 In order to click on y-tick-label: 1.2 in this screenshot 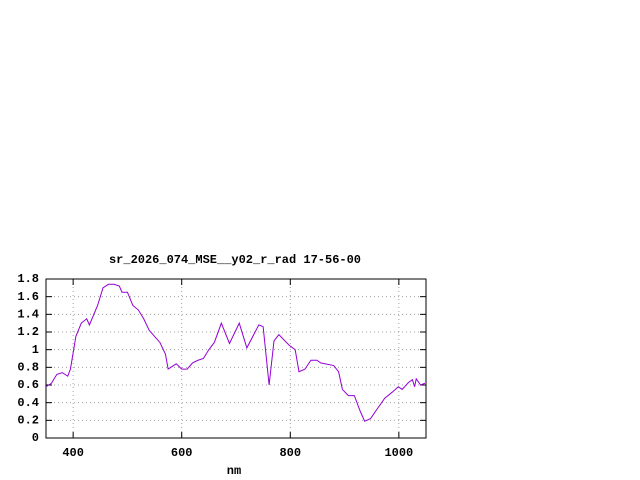, I will do `click(28, 332)`.